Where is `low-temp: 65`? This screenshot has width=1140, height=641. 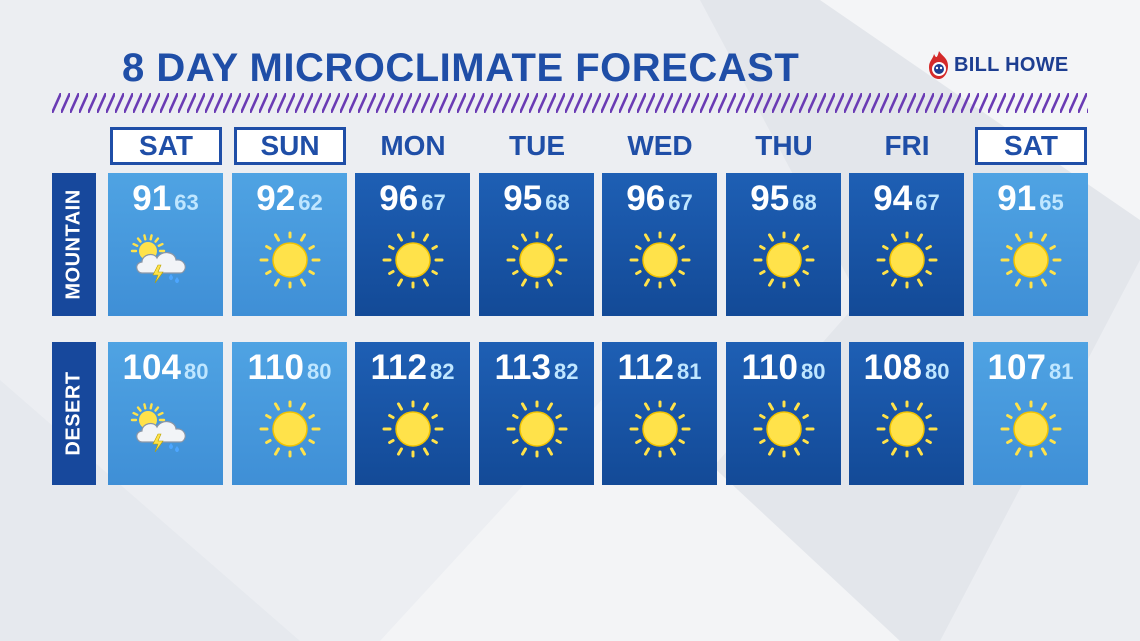
low-temp: 65 is located at coordinates (1051, 202).